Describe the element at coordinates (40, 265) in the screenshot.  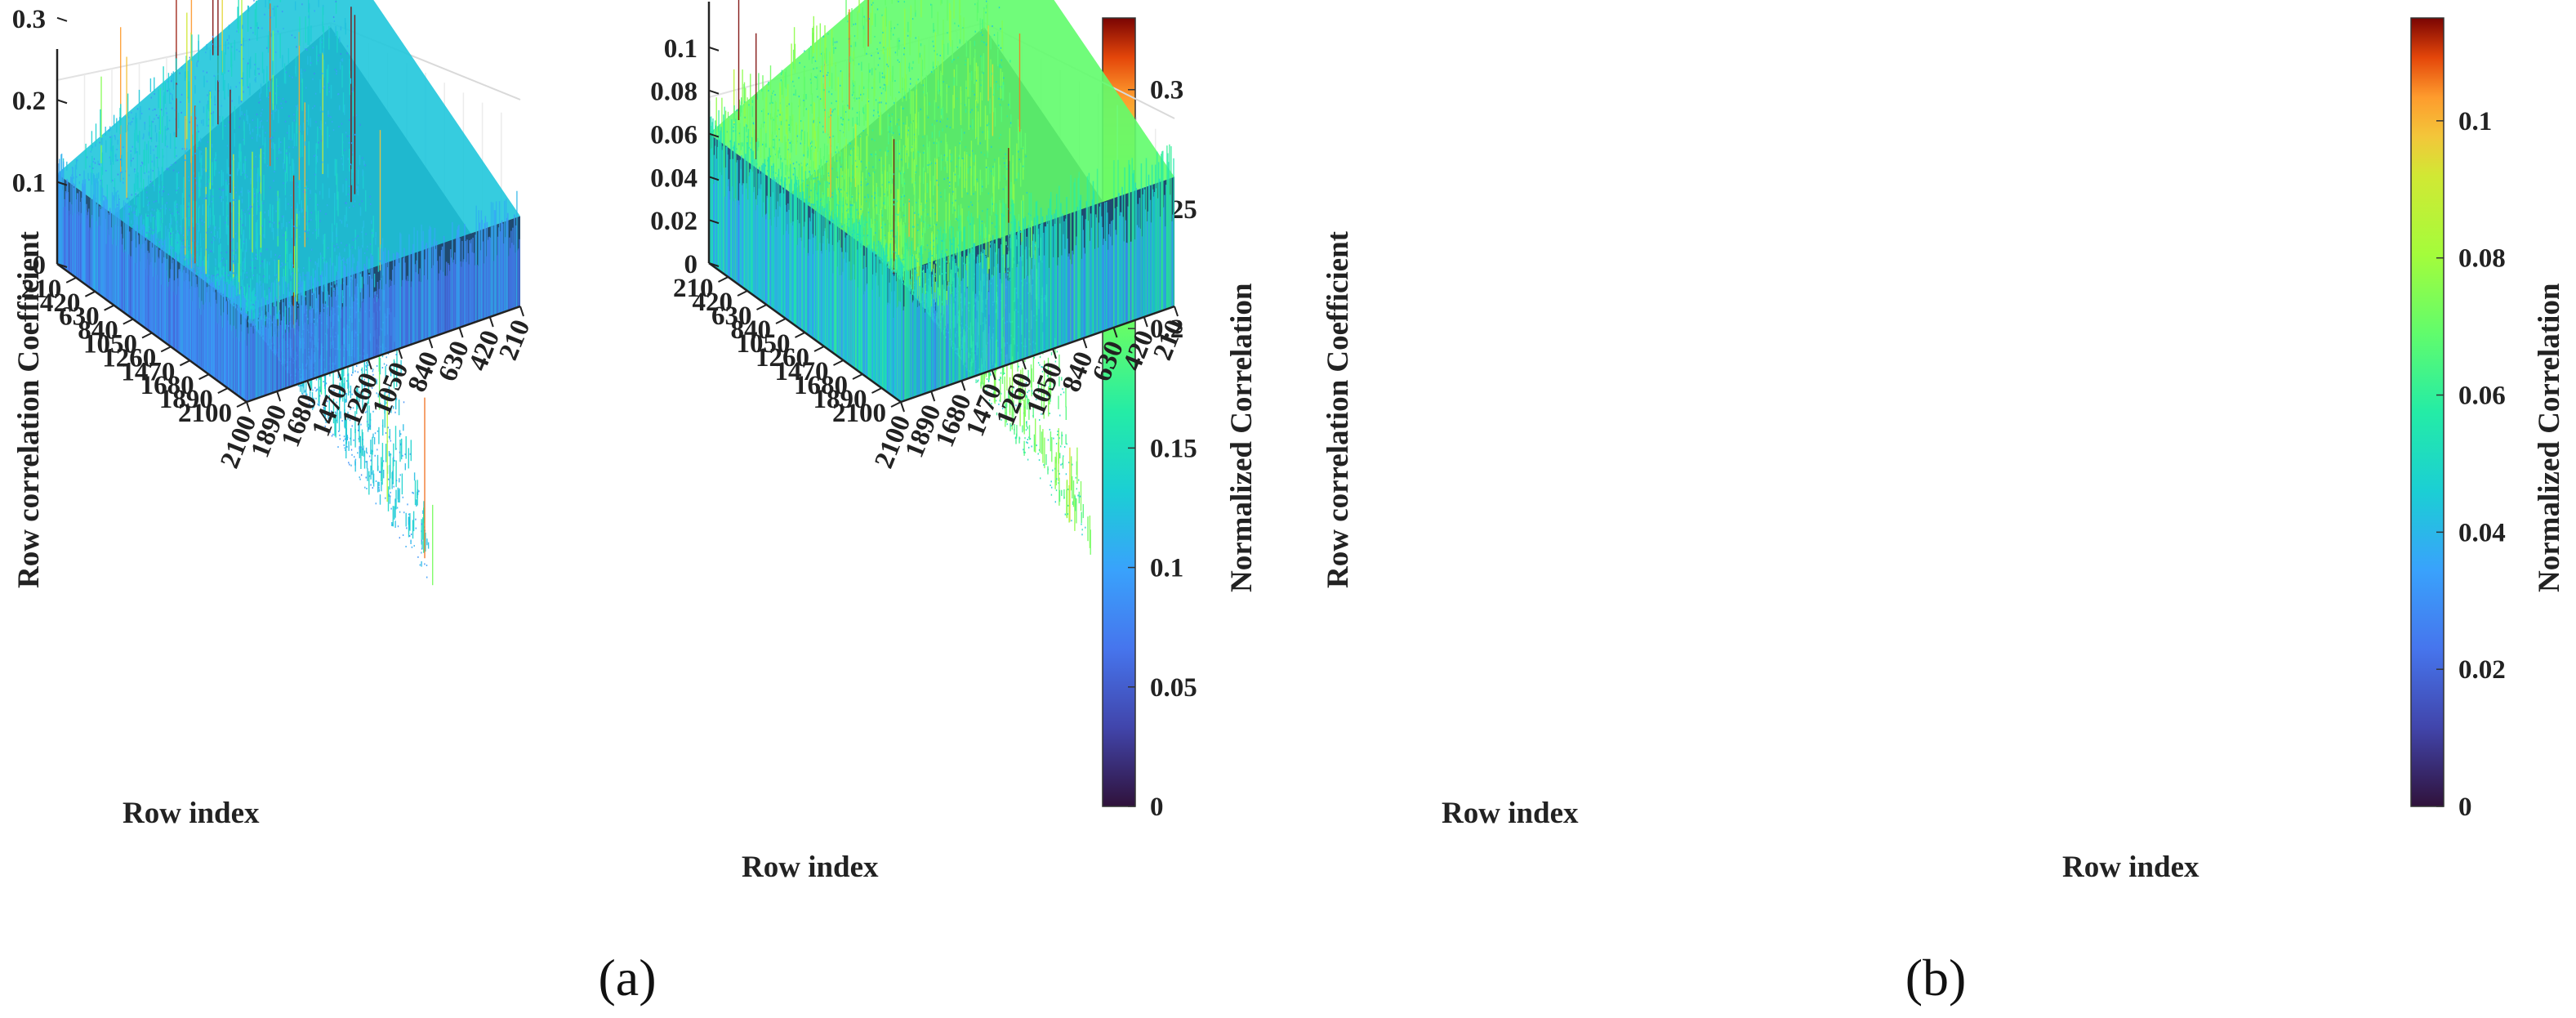
I see `z-tick-label: 0` at that location.